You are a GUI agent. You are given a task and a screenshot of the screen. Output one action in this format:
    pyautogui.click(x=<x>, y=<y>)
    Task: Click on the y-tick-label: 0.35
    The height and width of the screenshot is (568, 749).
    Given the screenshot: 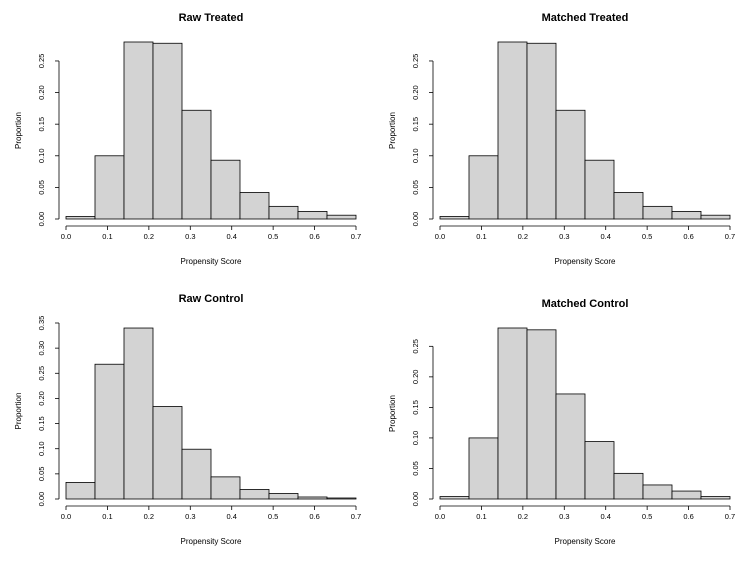 What is the action you would take?
    pyautogui.click(x=41, y=323)
    